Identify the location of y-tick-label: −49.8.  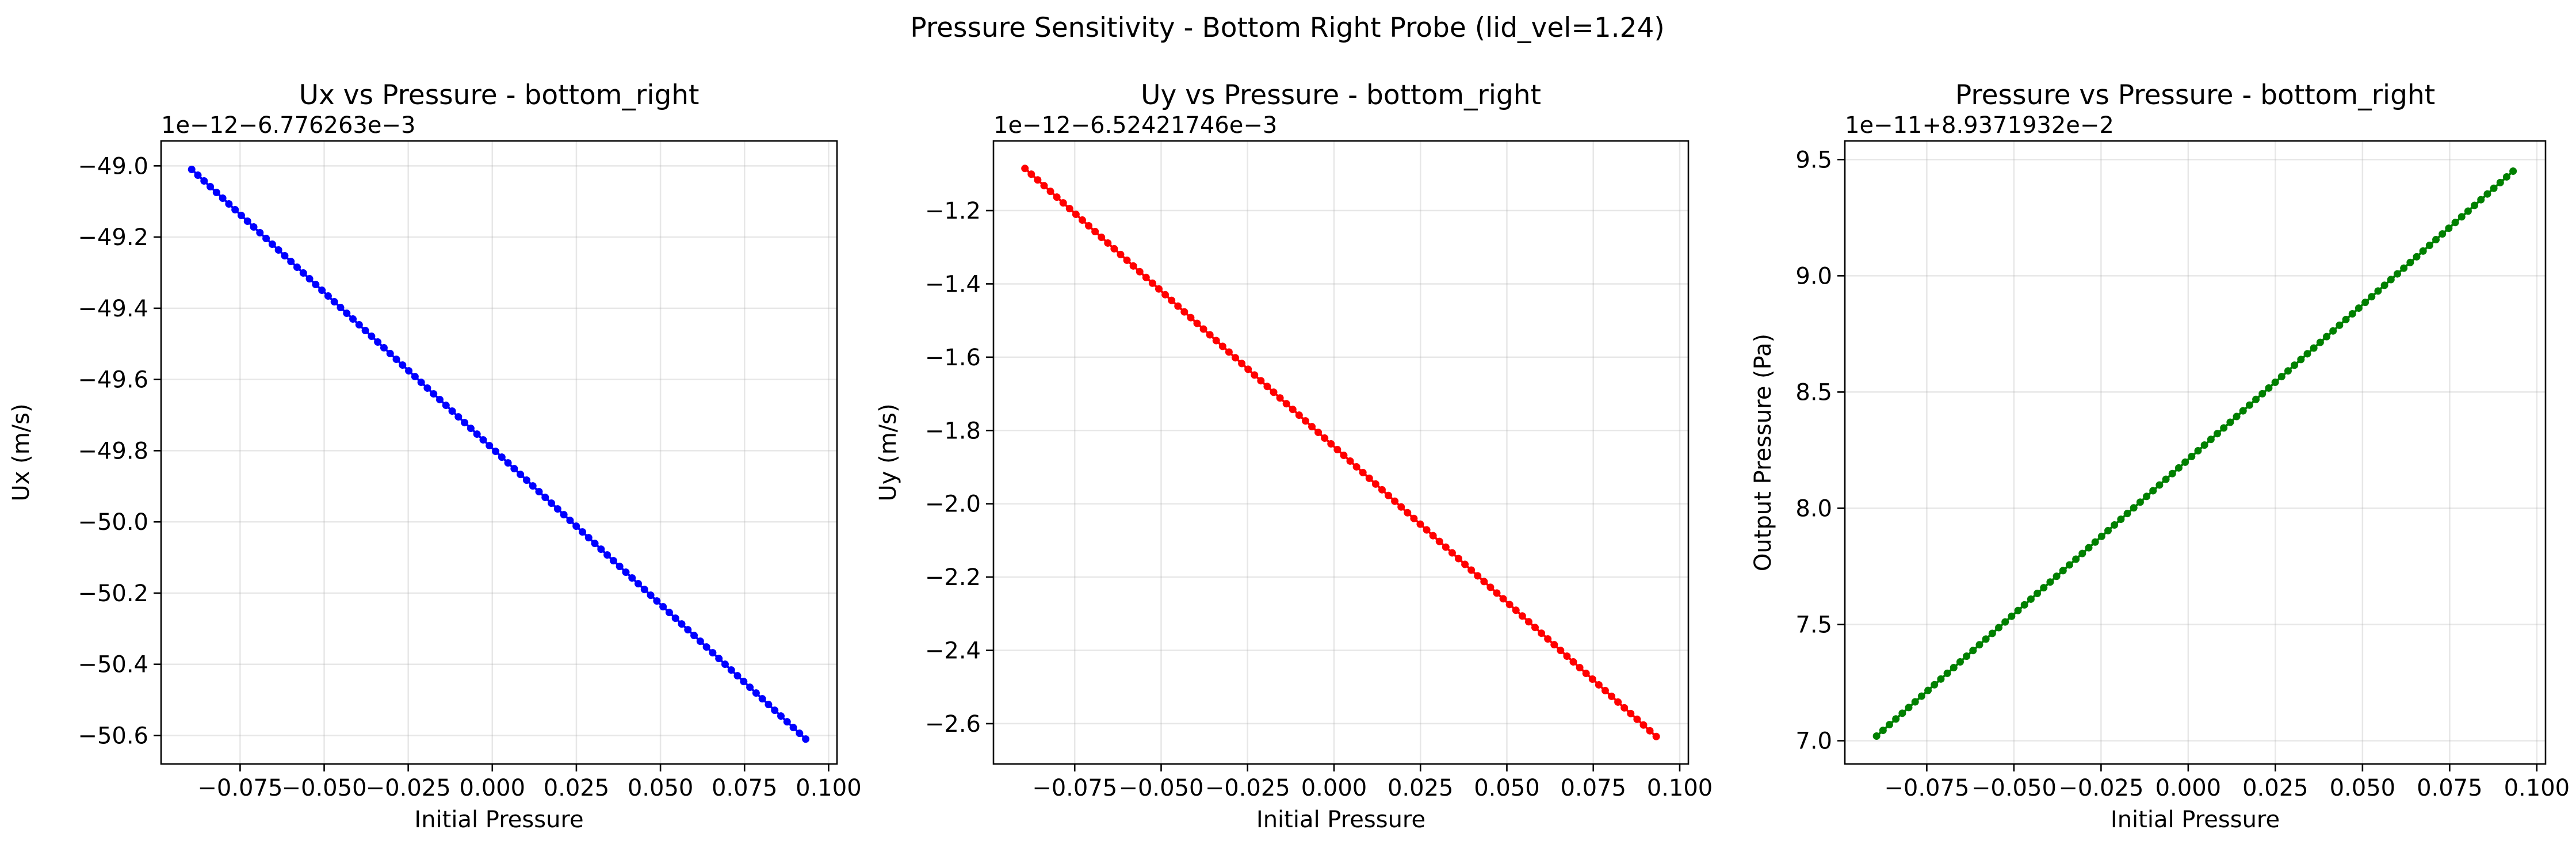
(113, 451).